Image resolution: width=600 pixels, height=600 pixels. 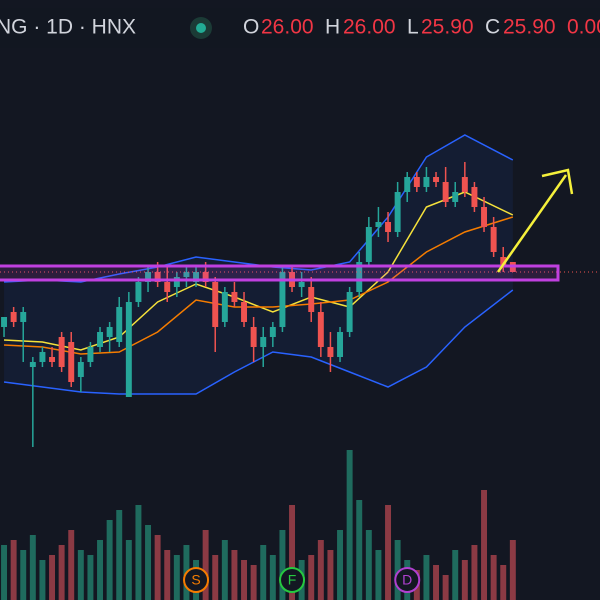 What do you see at coordinates (68, 27) in the screenshot?
I see `symbol: NG · 1D · HNX` at bounding box center [68, 27].